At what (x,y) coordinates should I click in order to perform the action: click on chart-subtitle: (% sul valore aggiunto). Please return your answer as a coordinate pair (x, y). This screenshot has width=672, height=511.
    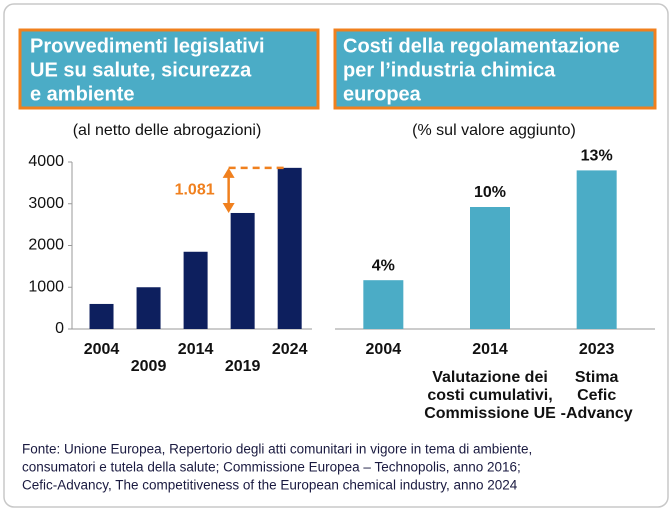
    Looking at the image, I should click on (494, 130).